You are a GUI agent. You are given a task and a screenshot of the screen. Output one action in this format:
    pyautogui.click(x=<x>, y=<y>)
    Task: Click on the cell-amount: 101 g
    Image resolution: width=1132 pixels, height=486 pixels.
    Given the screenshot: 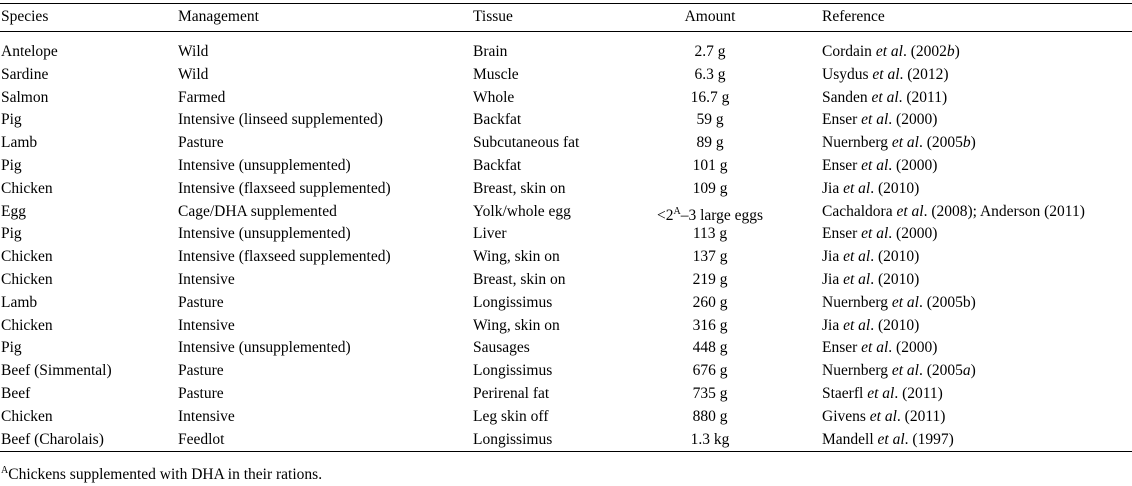 What is the action you would take?
    pyautogui.click(x=710, y=165)
    